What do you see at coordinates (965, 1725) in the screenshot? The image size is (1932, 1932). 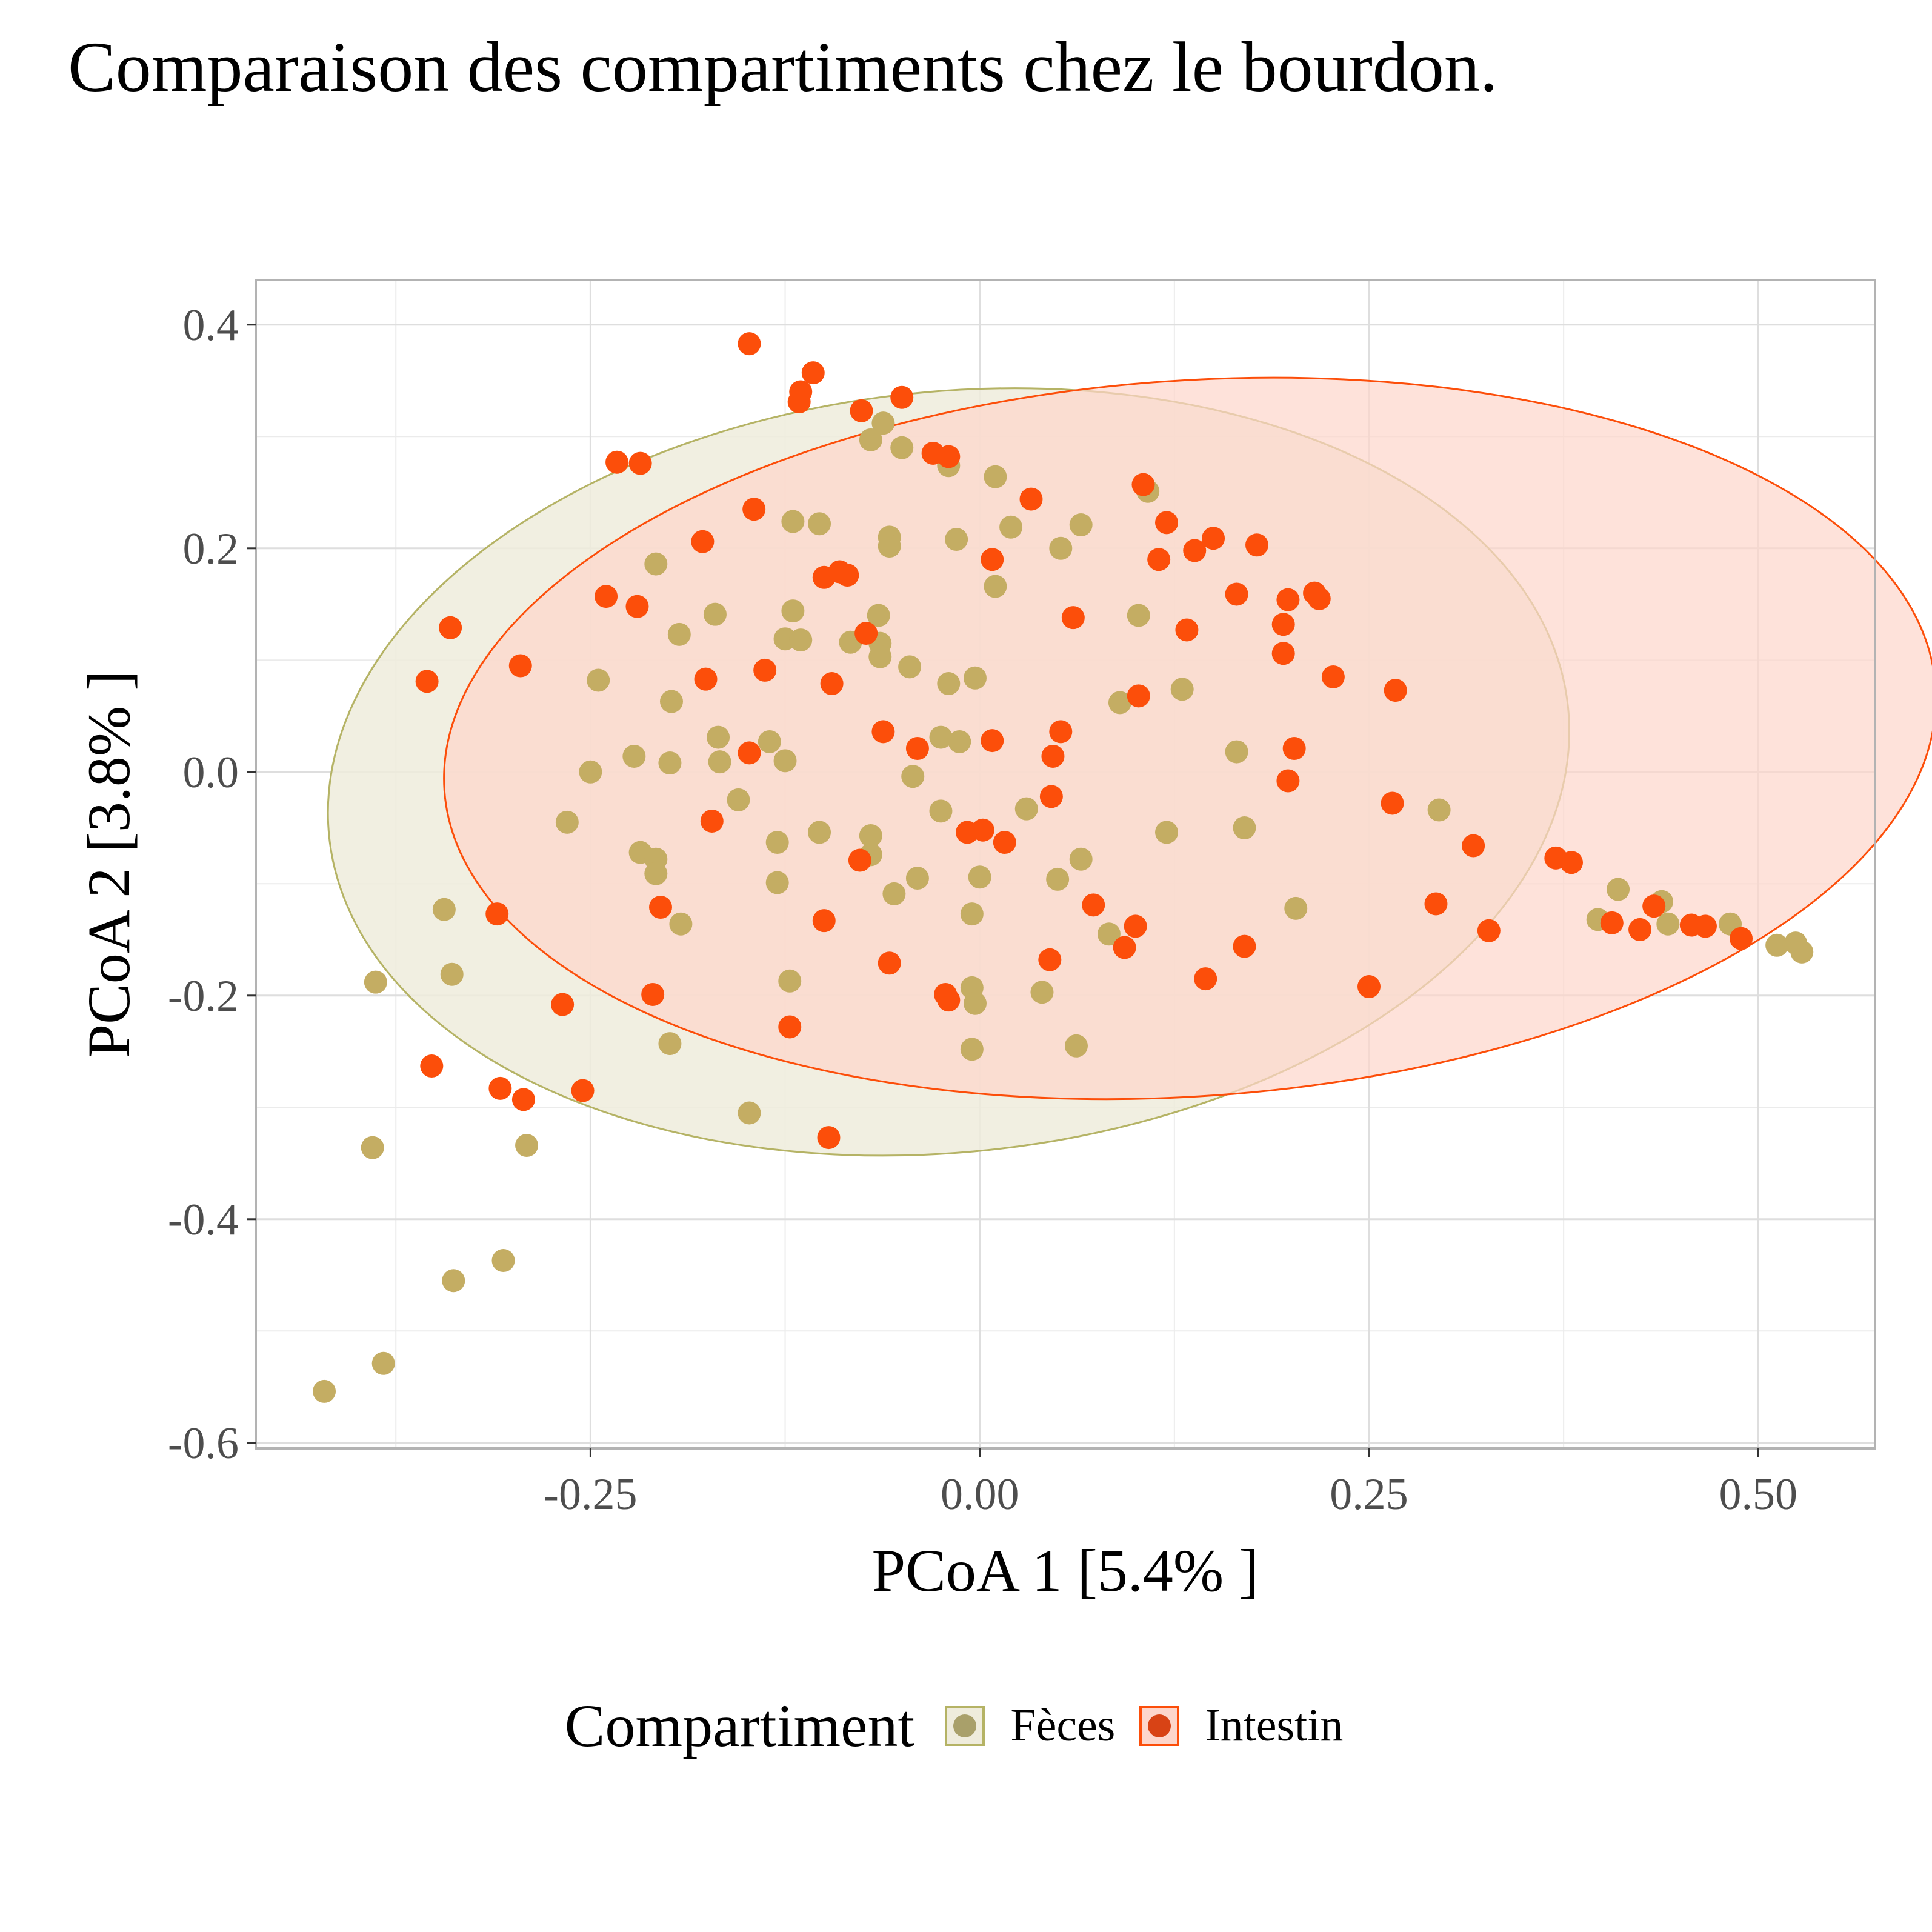 I see `legend-key-feces` at bounding box center [965, 1725].